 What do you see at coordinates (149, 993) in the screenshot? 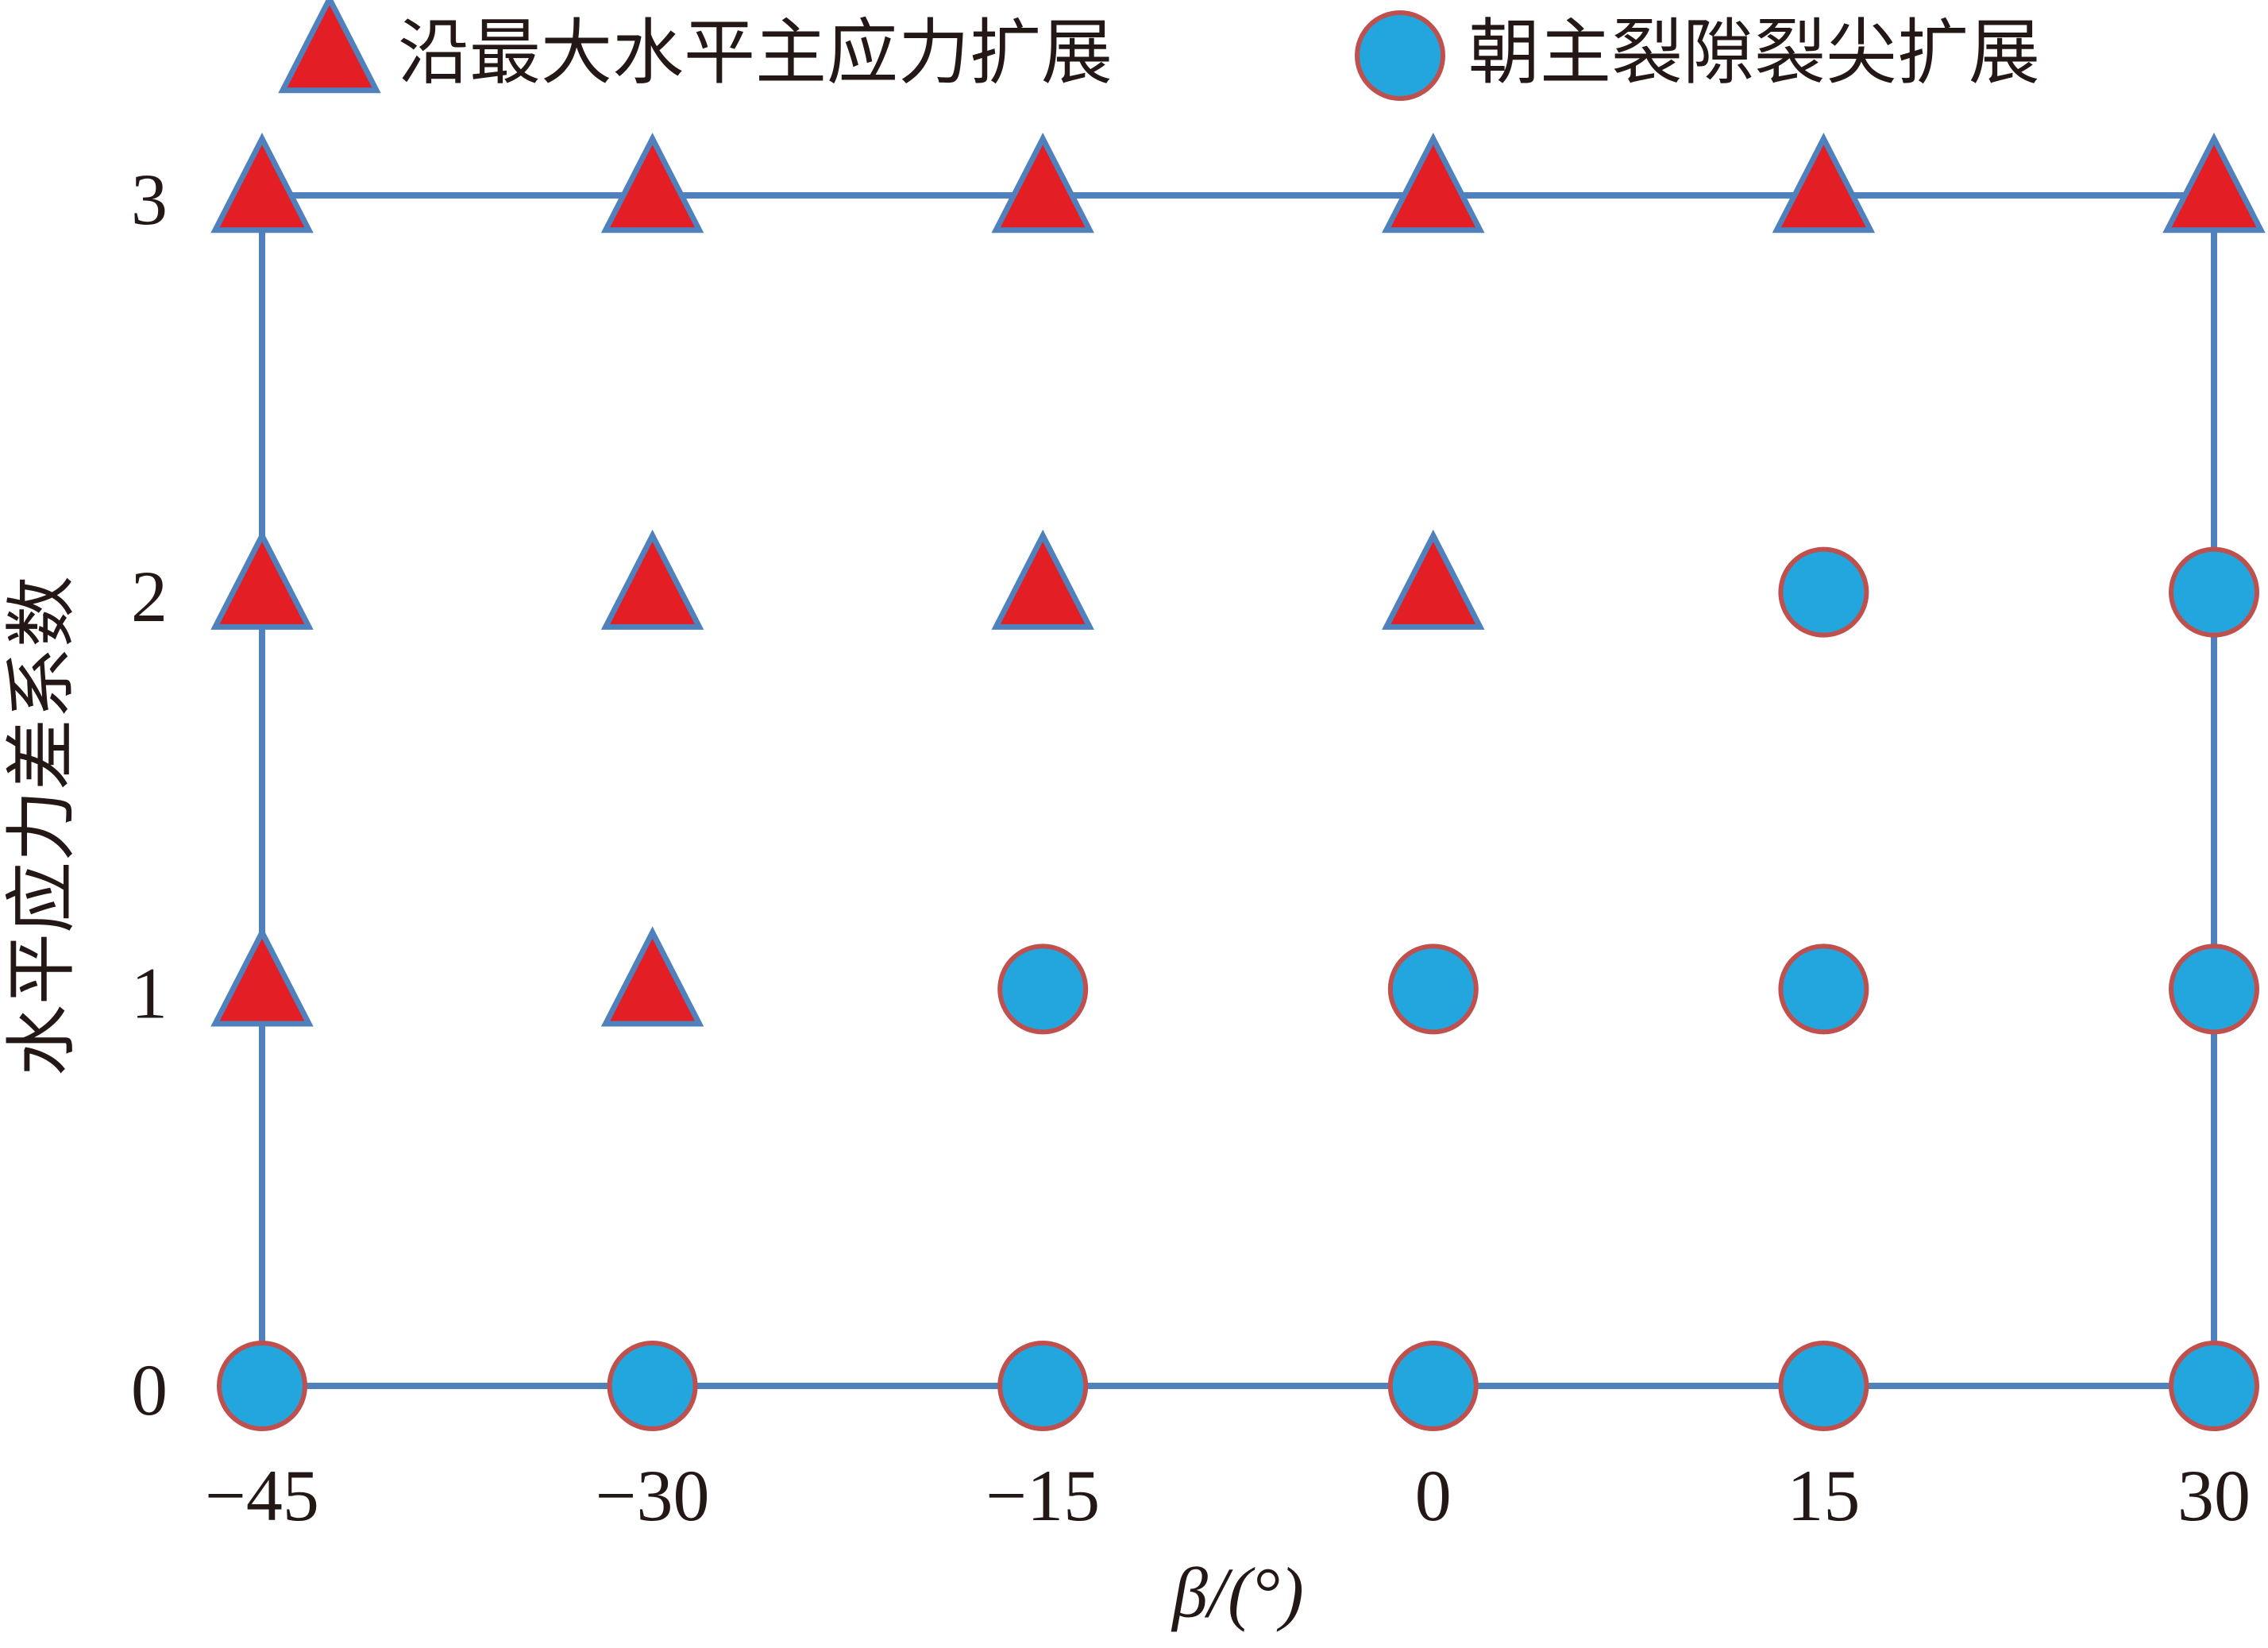
I see `y-tick-label: 1` at bounding box center [149, 993].